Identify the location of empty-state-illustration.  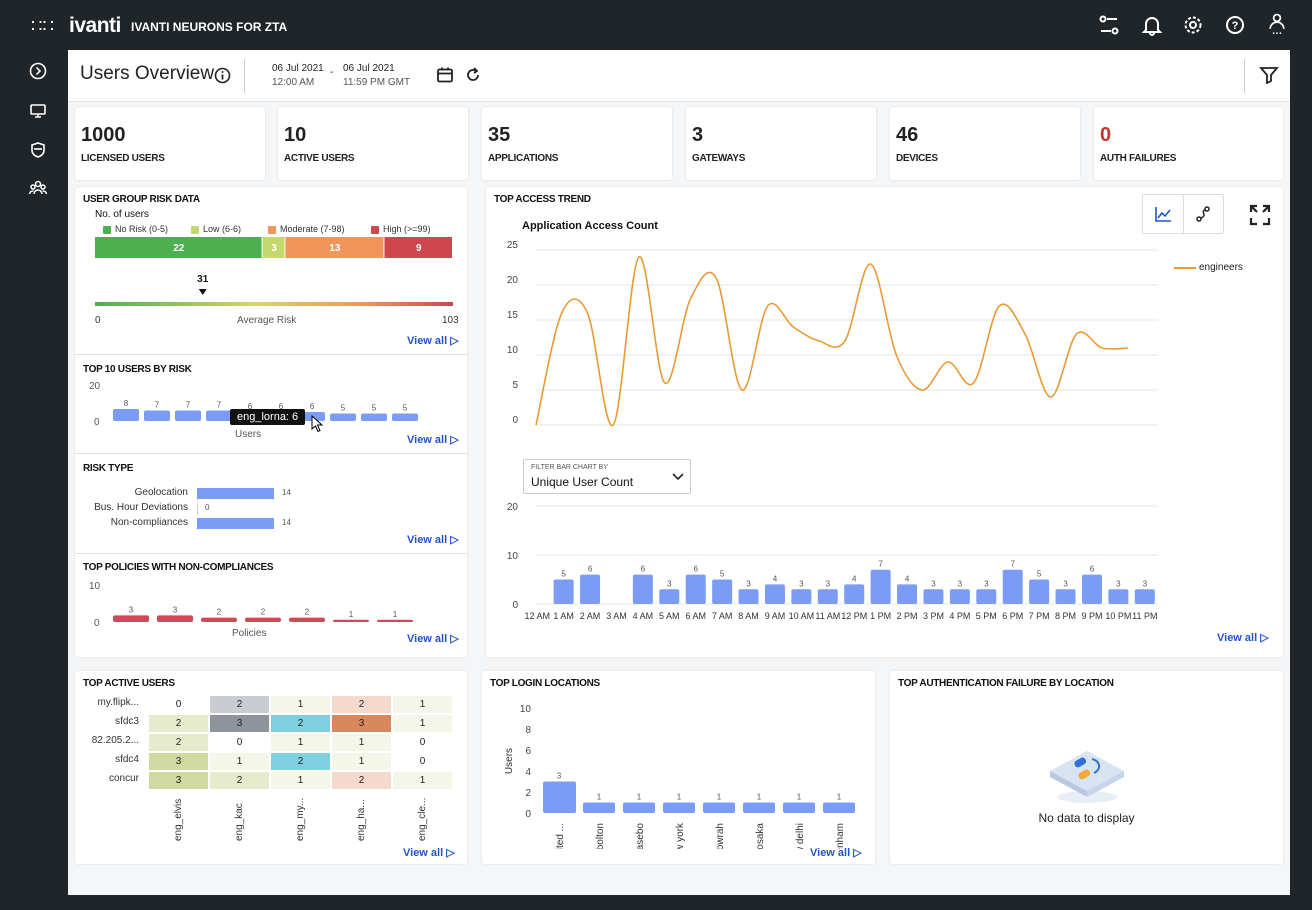
(1087, 777).